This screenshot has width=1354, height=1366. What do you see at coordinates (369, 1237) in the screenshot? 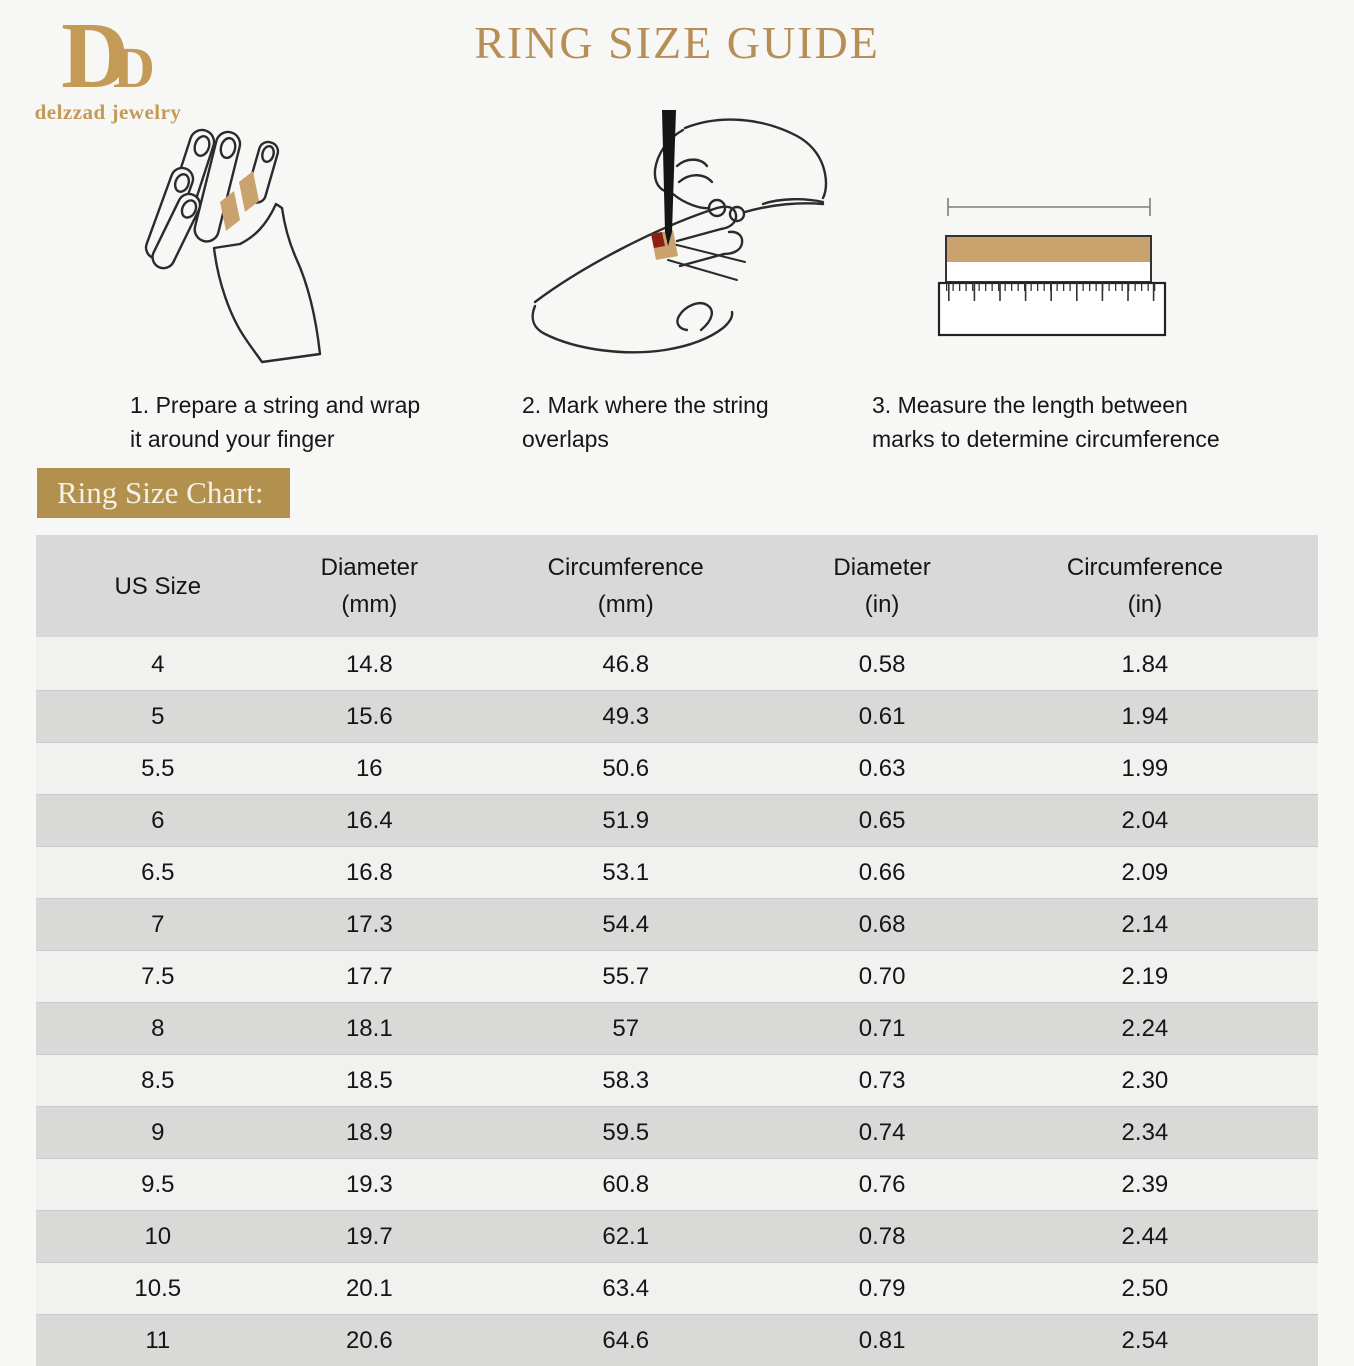
I see `table-cell: 19.7` at bounding box center [369, 1237].